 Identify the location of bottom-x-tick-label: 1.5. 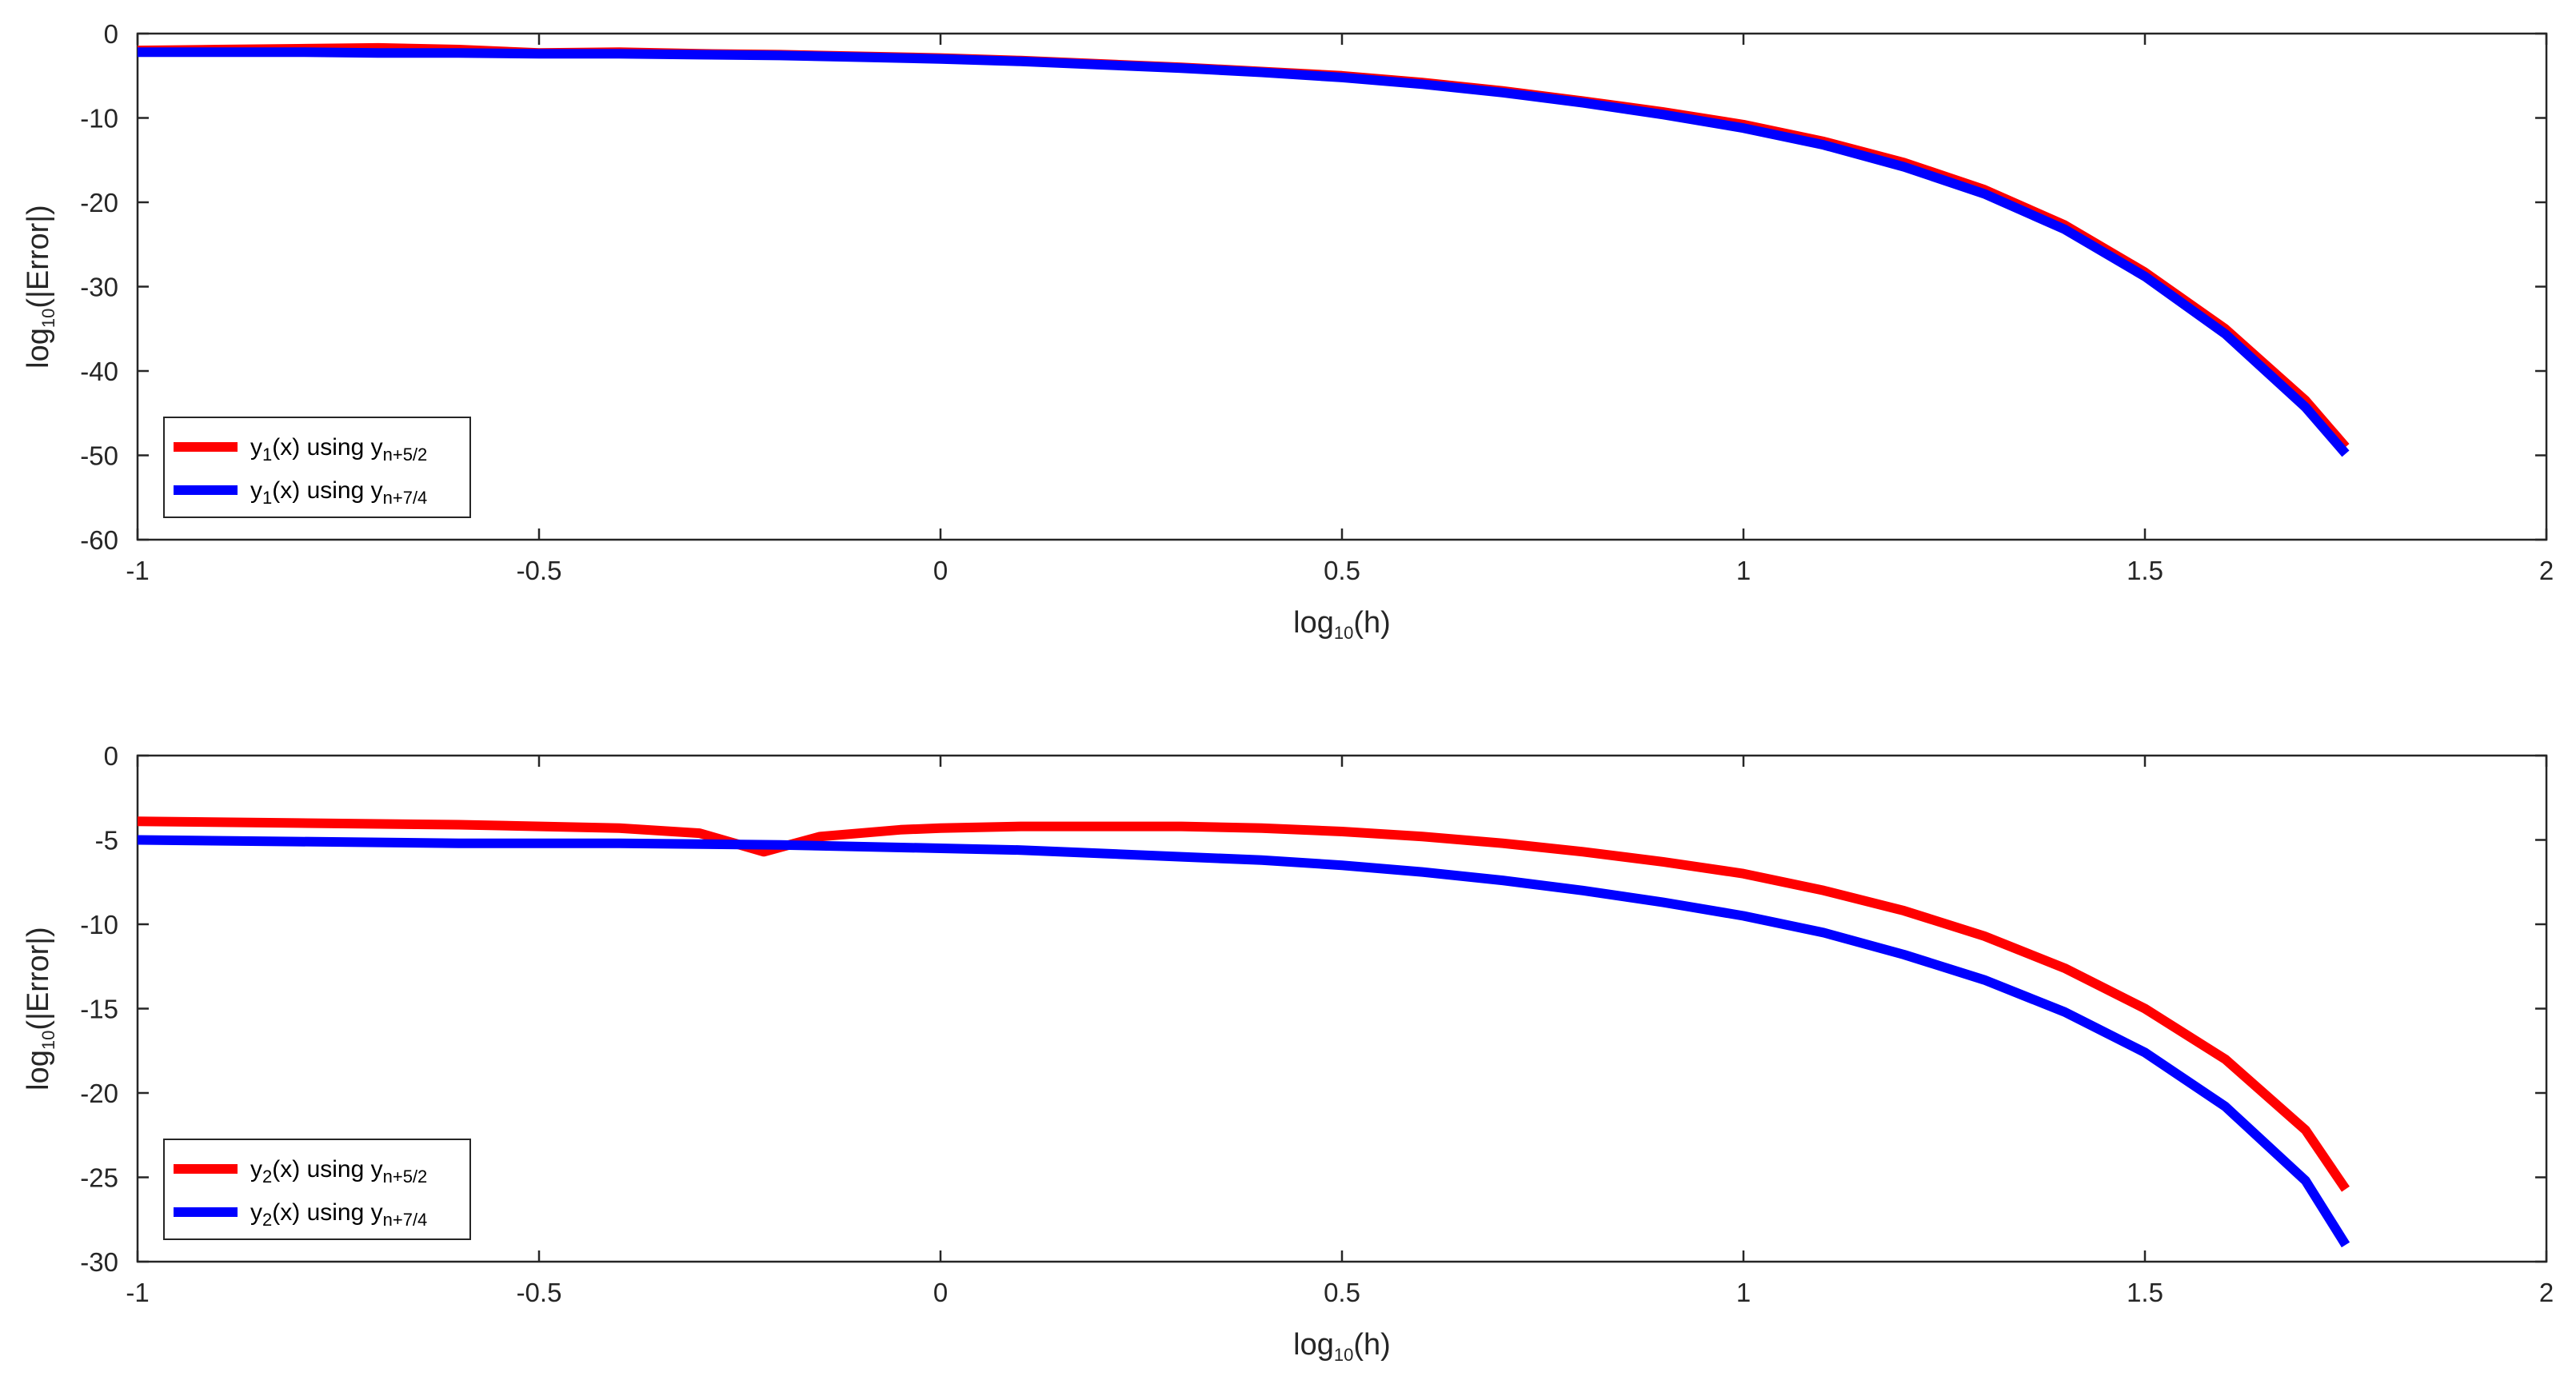
(2145, 1292).